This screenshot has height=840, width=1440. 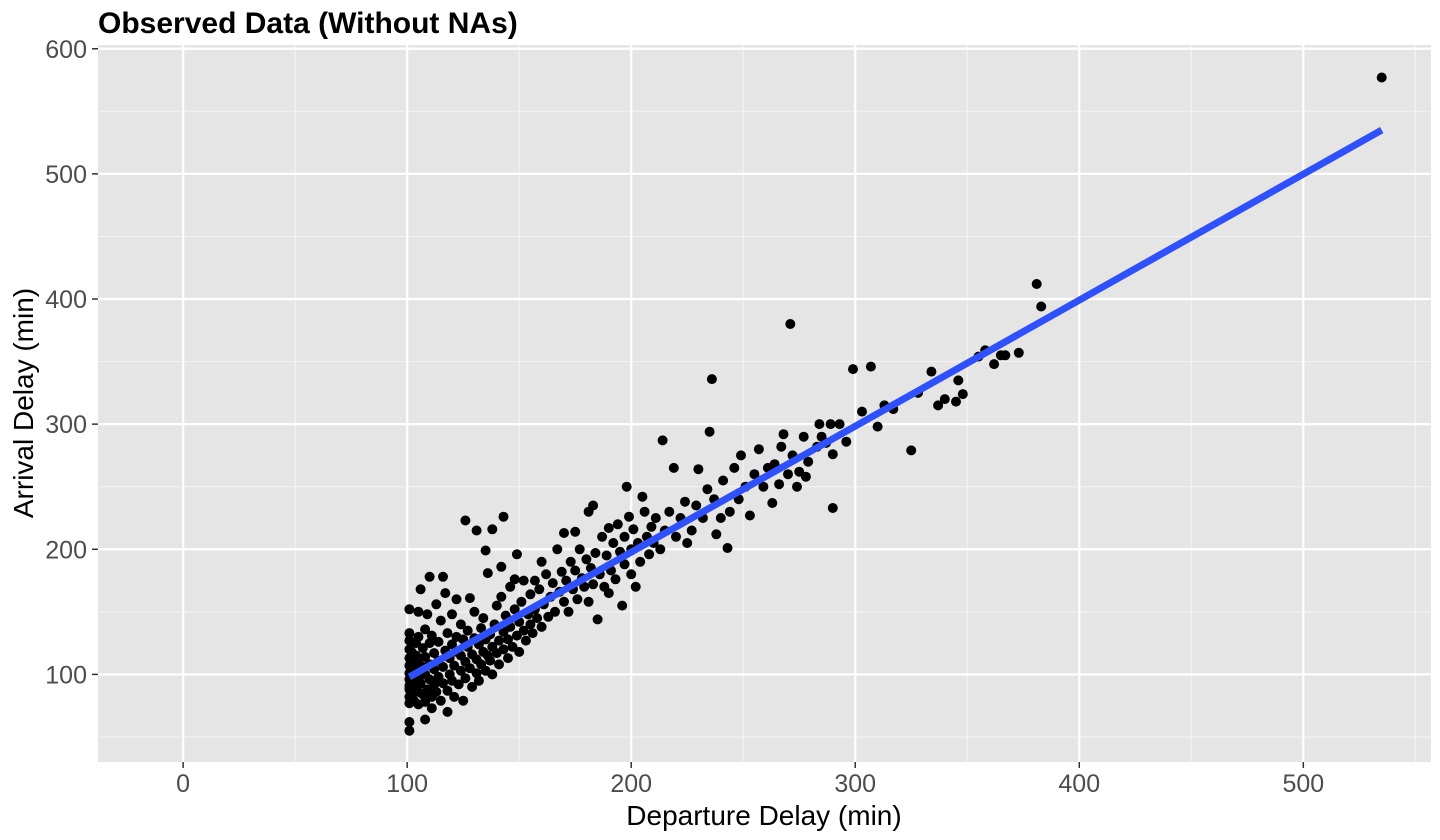 I want to click on x-tick-label: 500, so click(x=1303, y=784).